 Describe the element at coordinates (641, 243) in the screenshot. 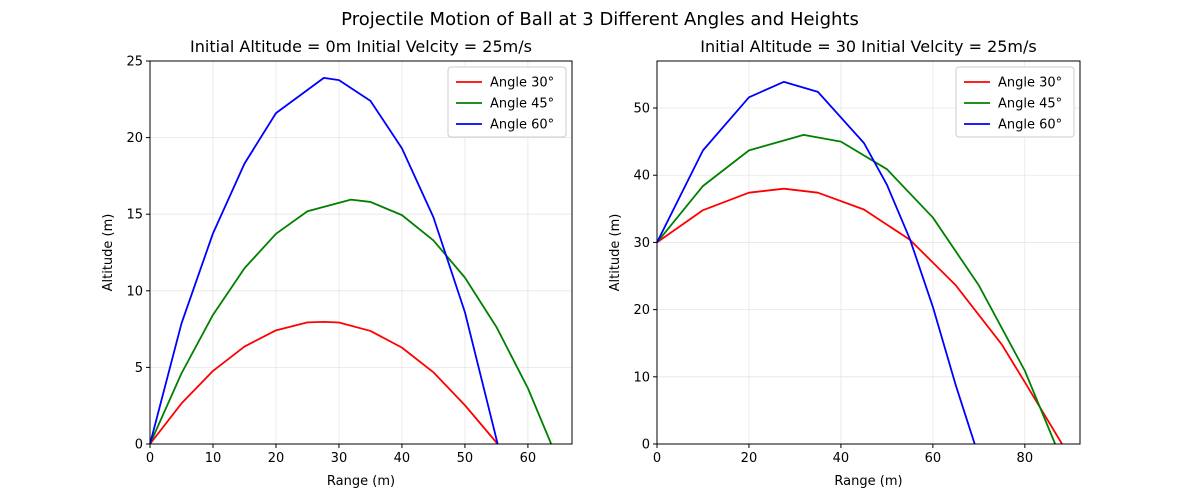

I see `y-tick-label: 30` at that location.